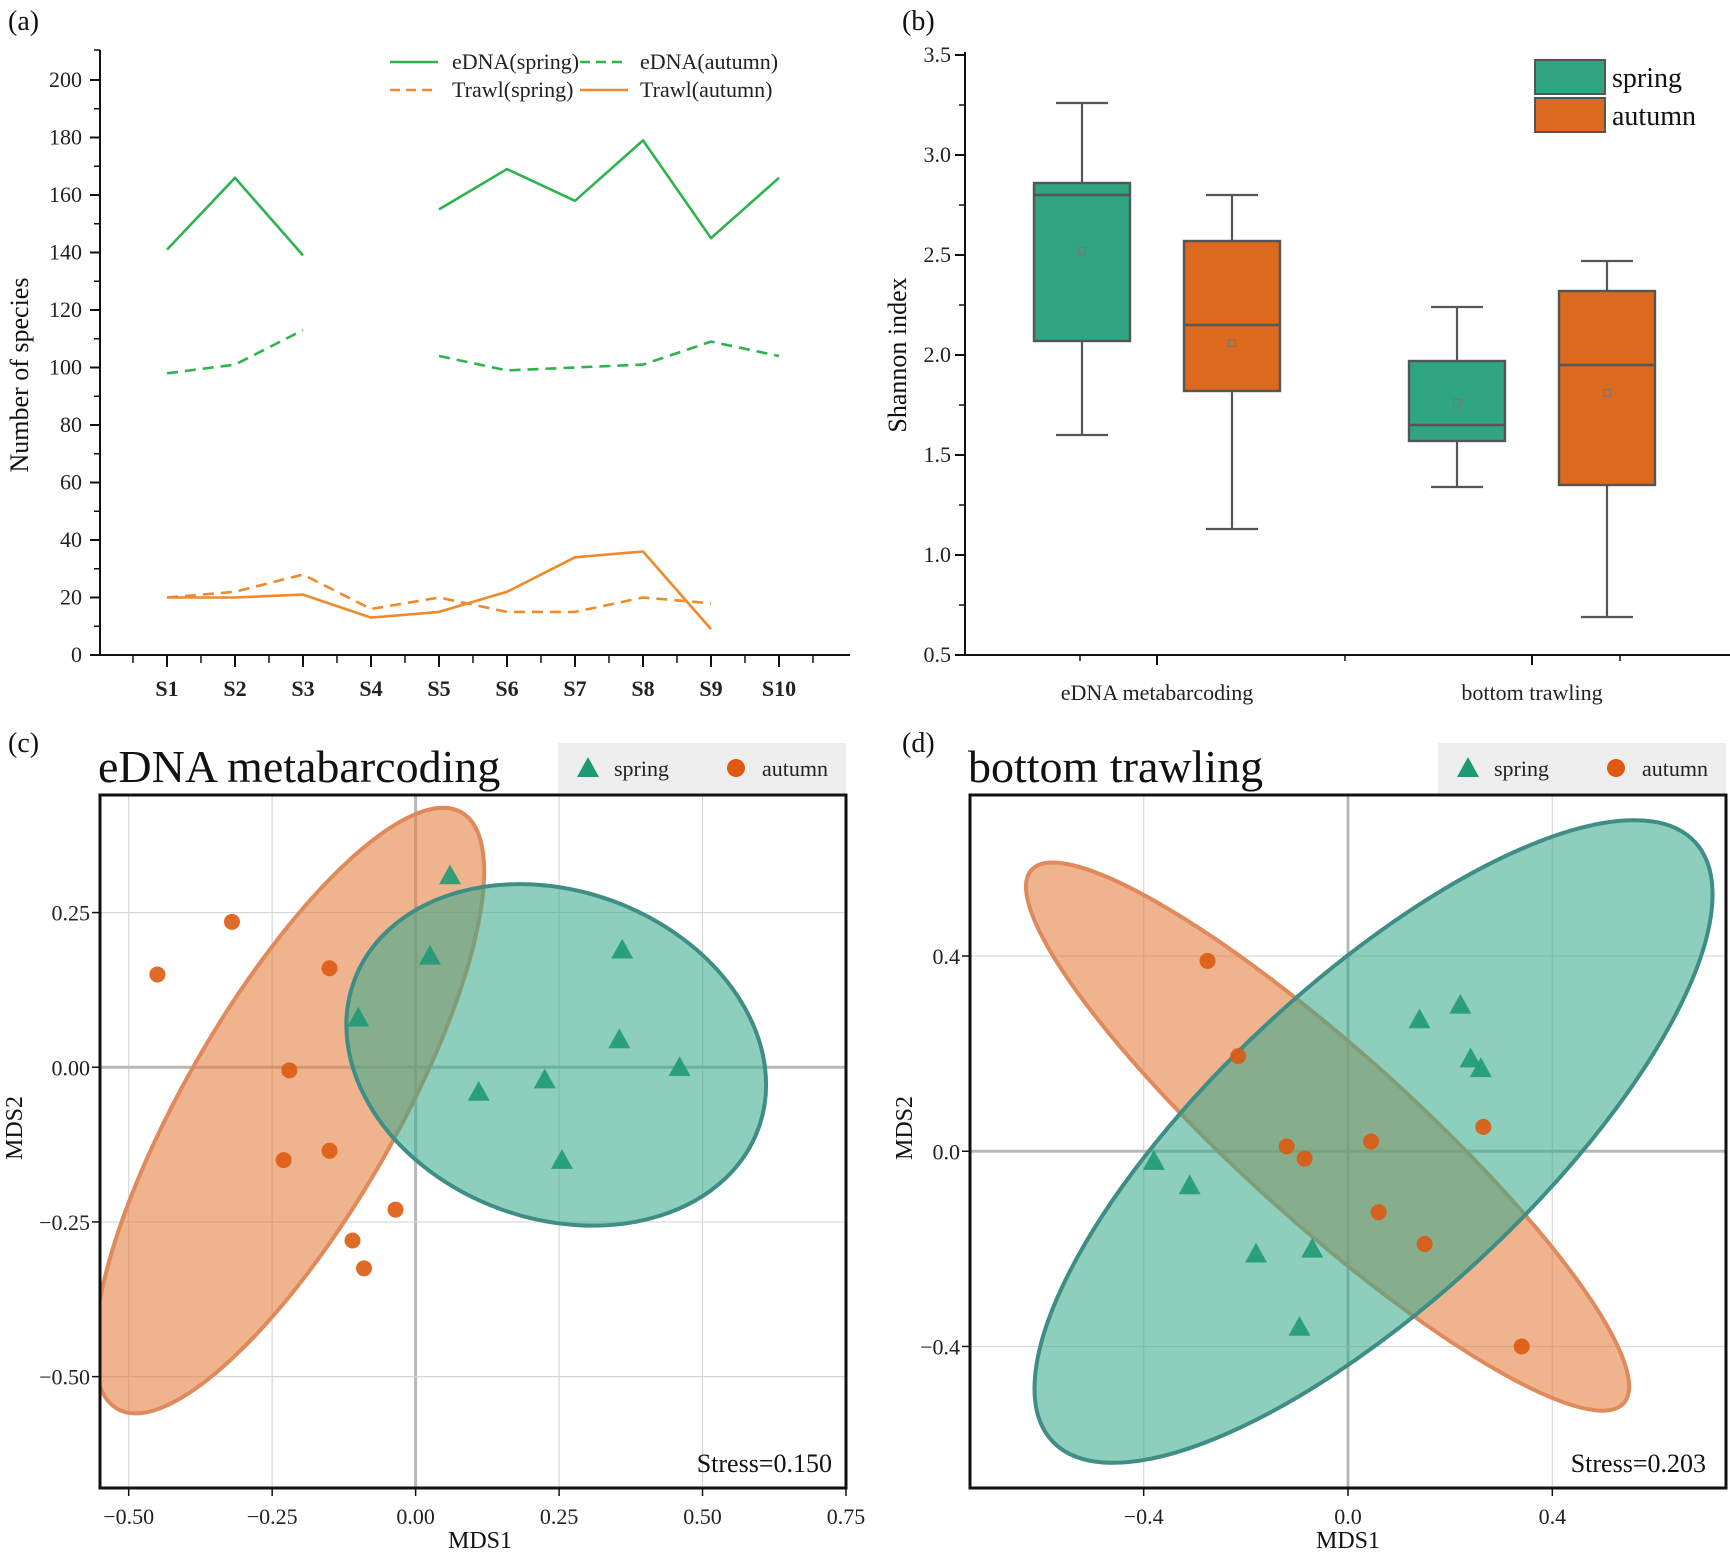 Image resolution: width=1730 pixels, height=1555 pixels. I want to click on b-ytick-label: 1.5, so click(938, 454).